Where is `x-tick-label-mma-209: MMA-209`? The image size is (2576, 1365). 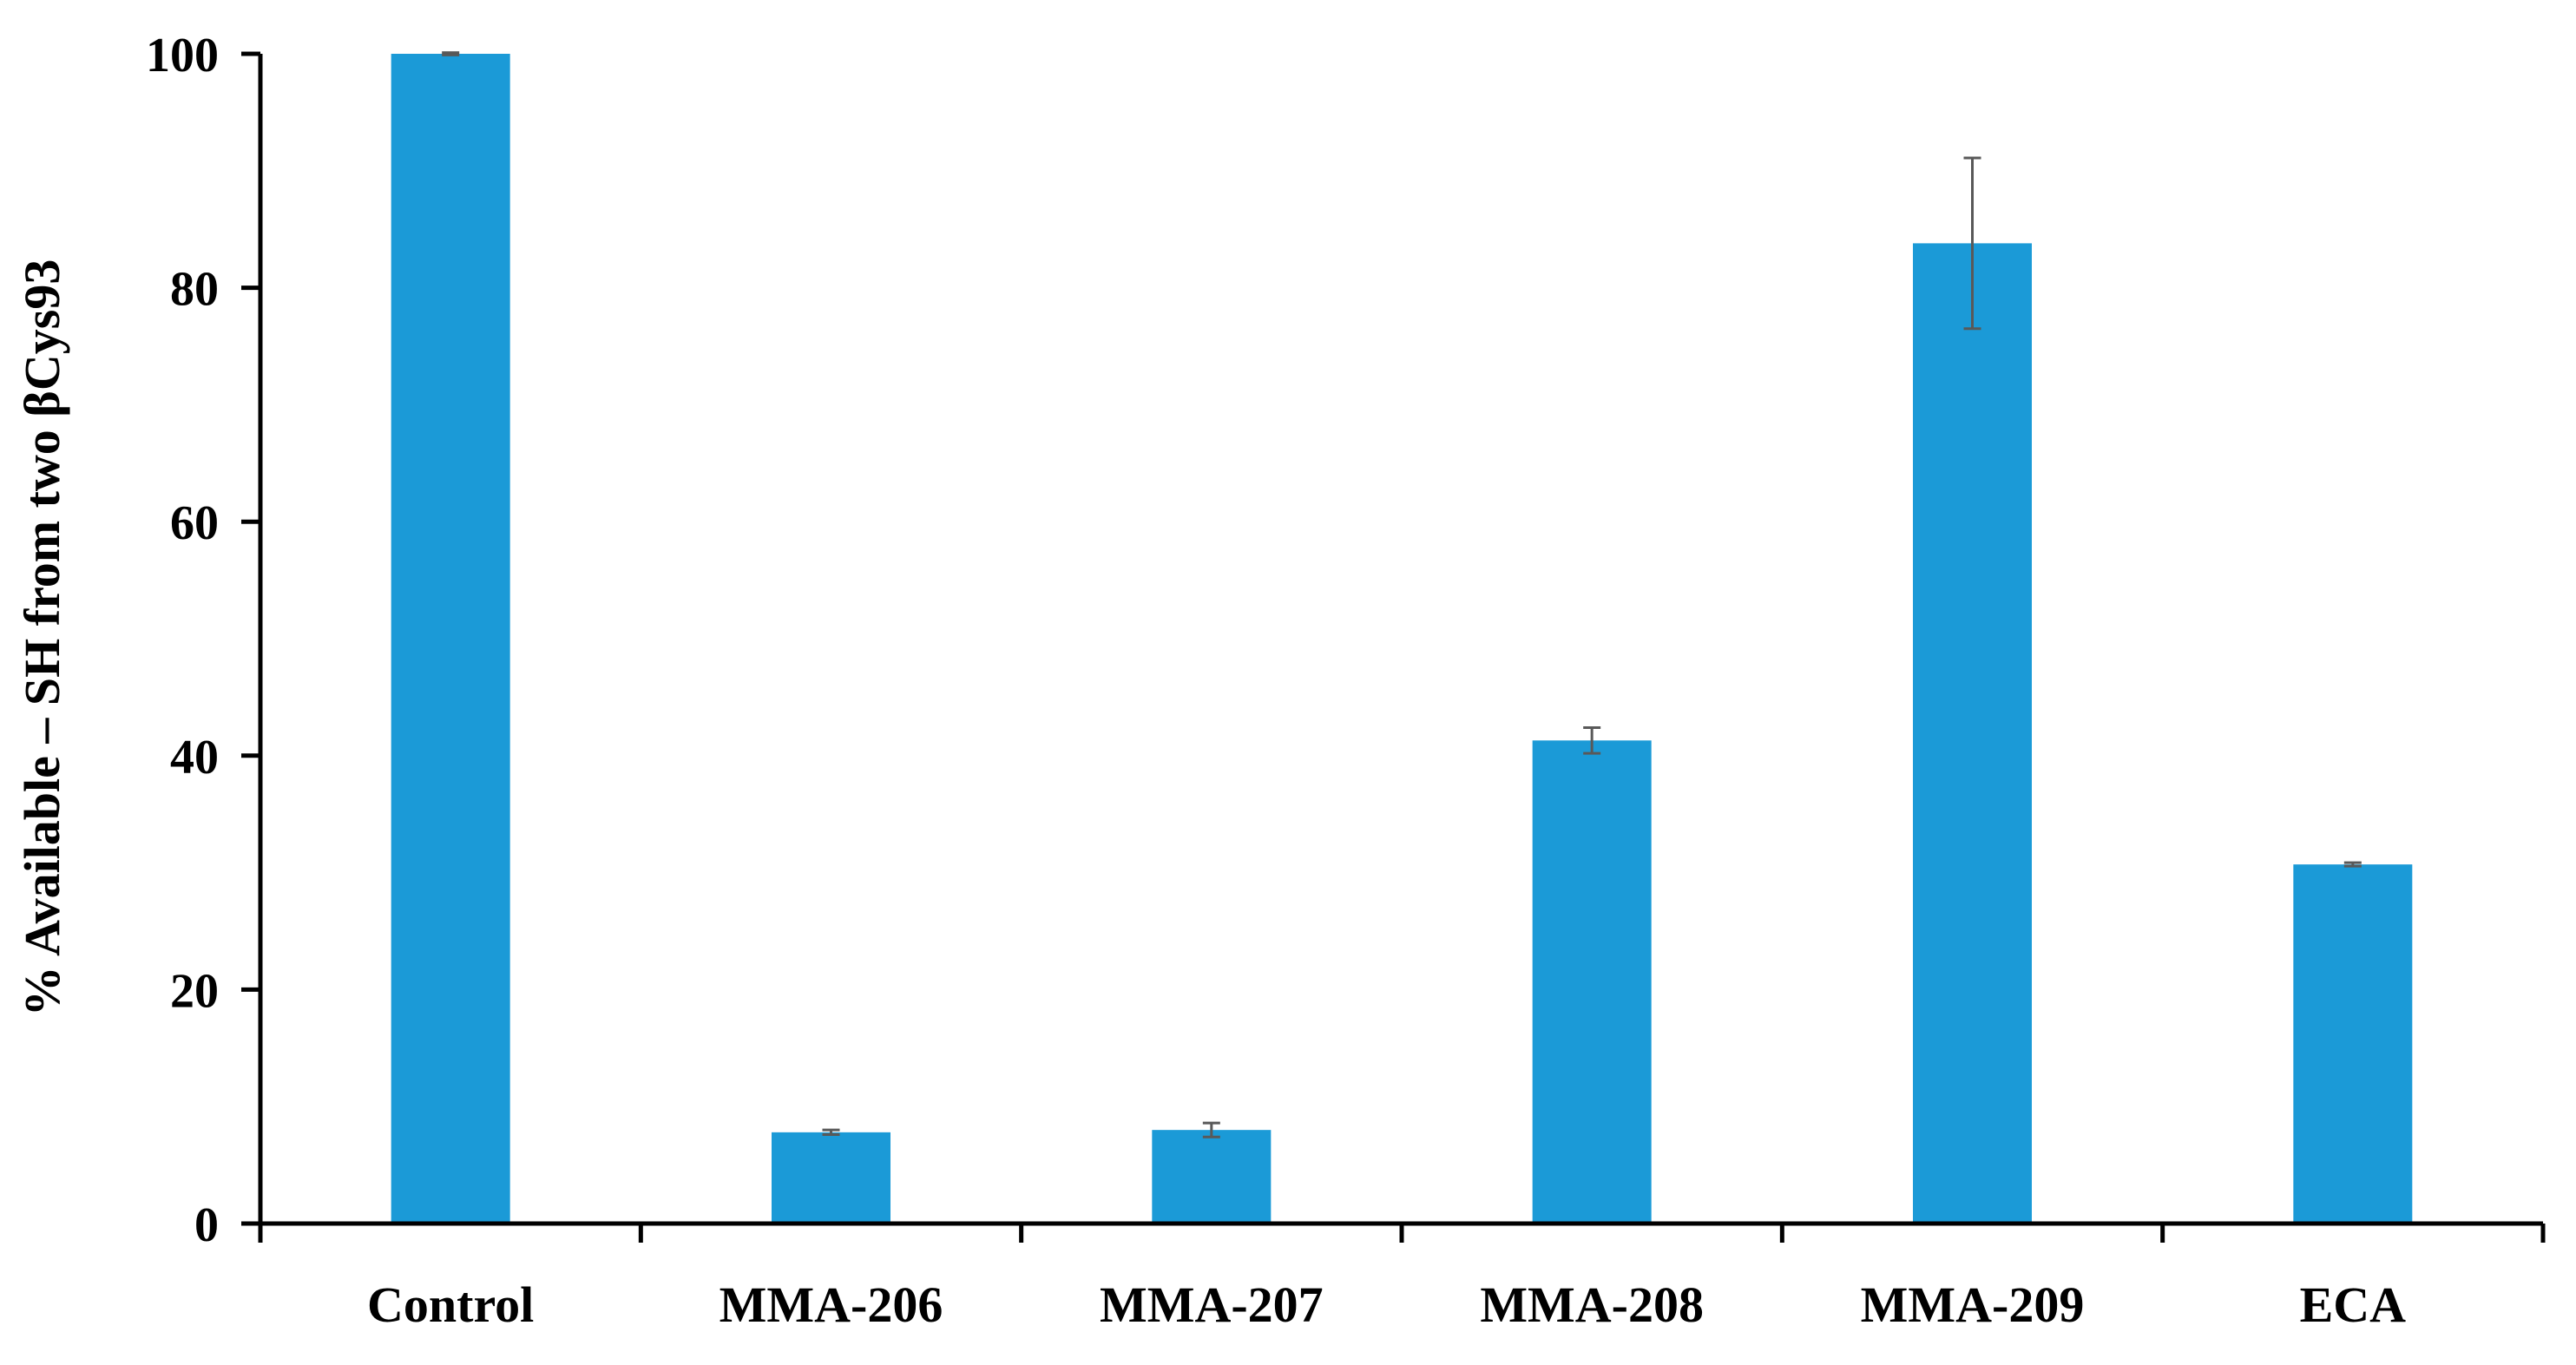 x-tick-label-mma-209: MMA-209 is located at coordinates (1973, 1304).